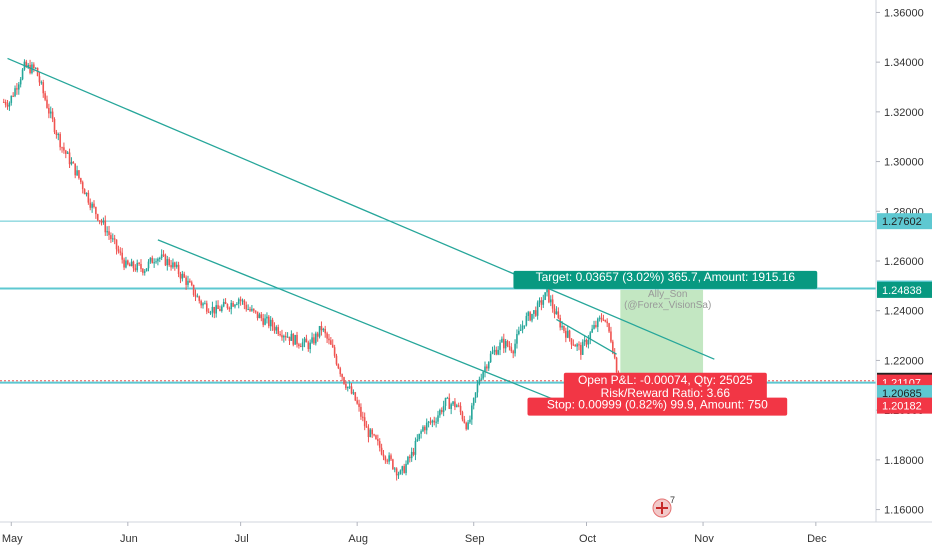 The height and width of the screenshot is (550, 932). What do you see at coordinates (587, 539) in the screenshot?
I see `time-tick-label: Oct` at bounding box center [587, 539].